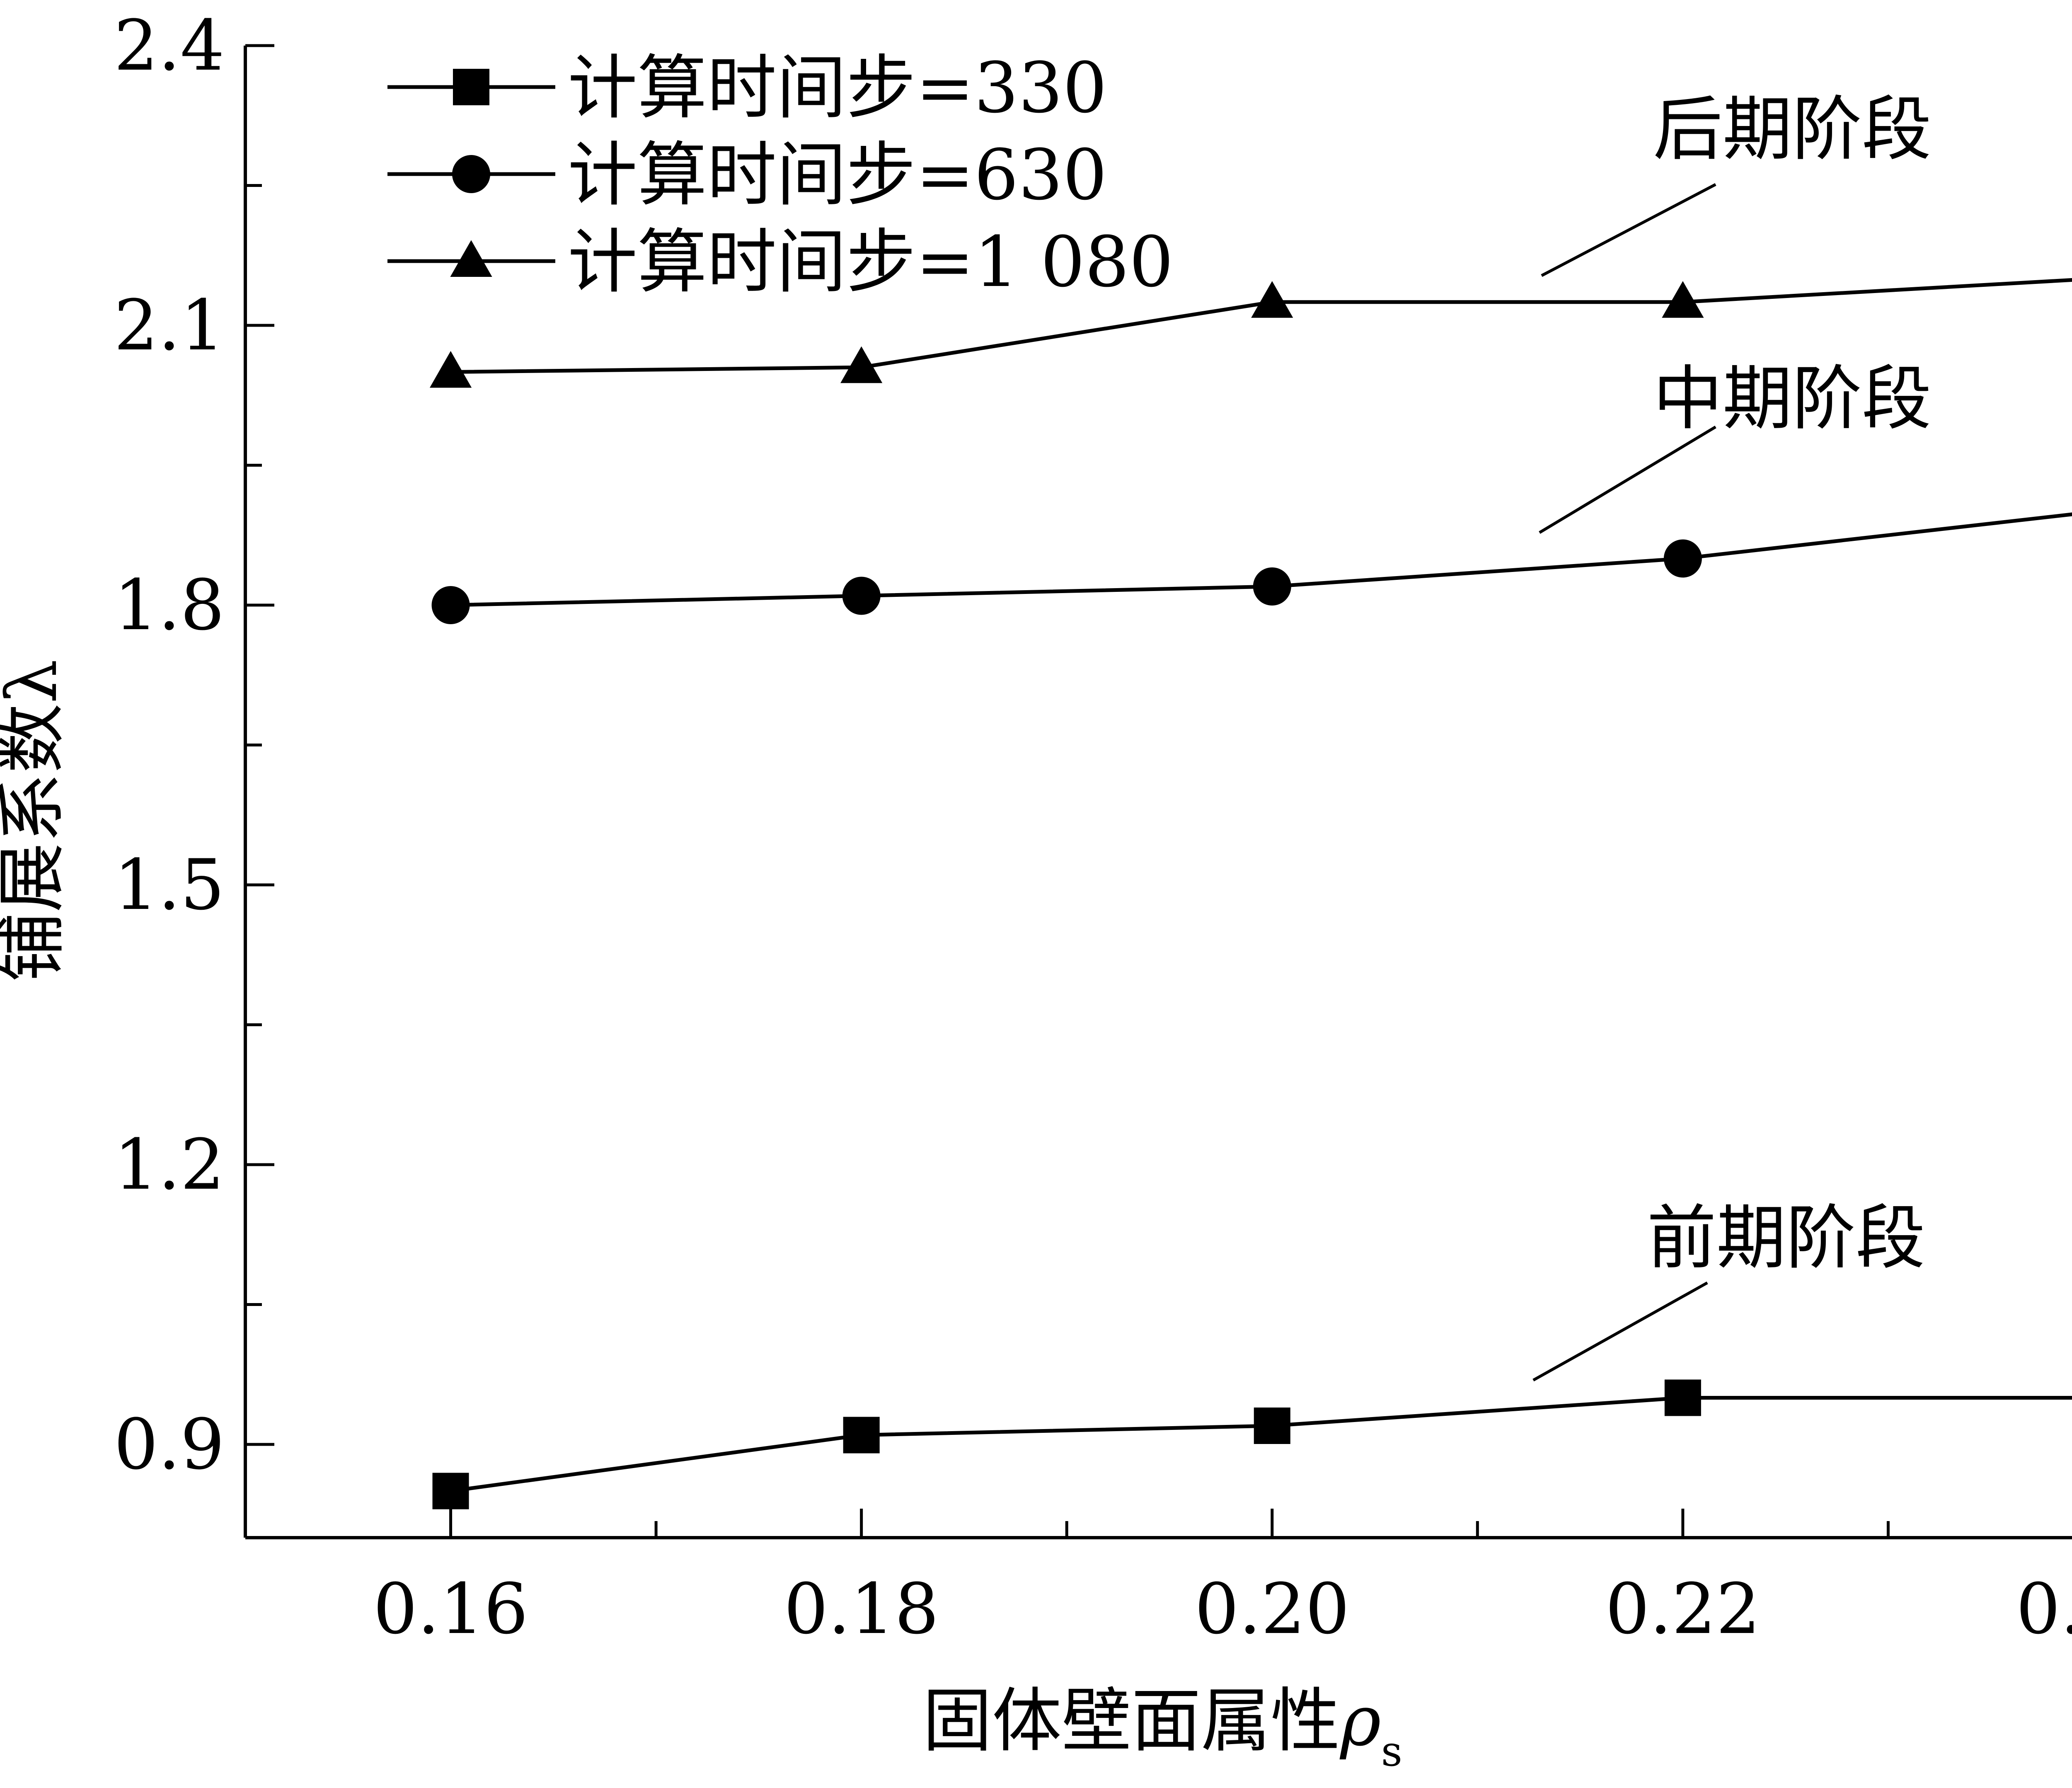  Describe the element at coordinates (169, 325) in the screenshot. I see `y-tick-label: 2.1` at that location.